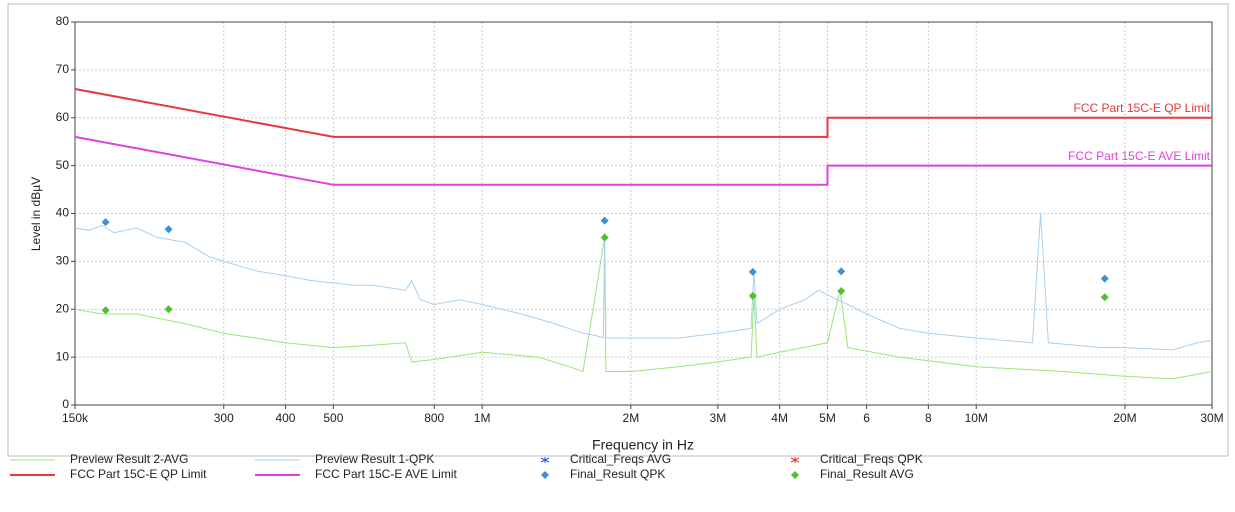 Image resolution: width=1235 pixels, height=512 pixels. Describe the element at coordinates (871, 459) in the screenshot. I see `legend-label: Critical_Freqs QPK` at that location.